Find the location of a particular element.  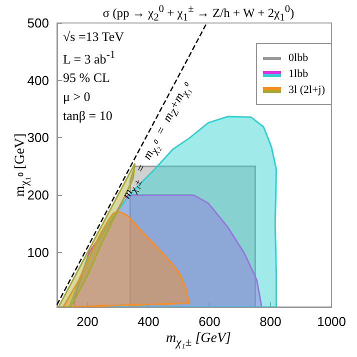

x-tick-label: 600 is located at coordinates (209, 321).